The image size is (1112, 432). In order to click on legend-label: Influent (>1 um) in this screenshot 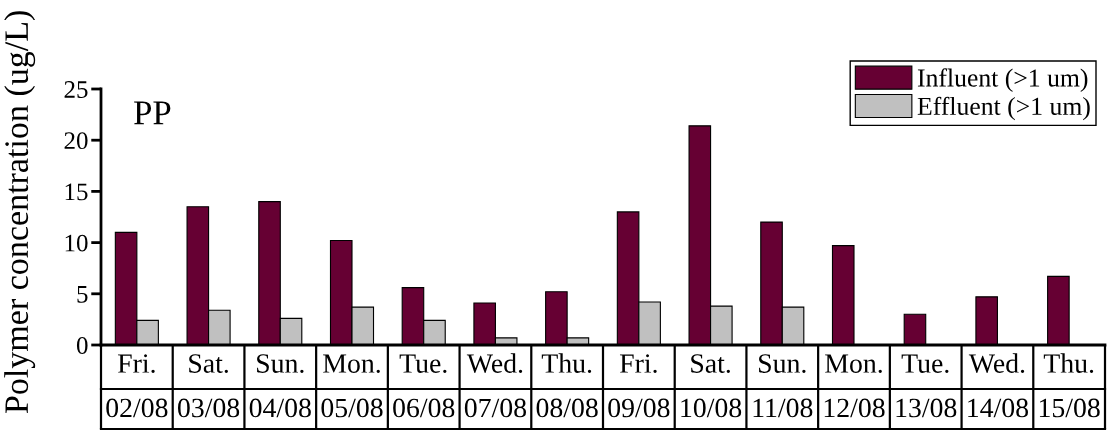, I will do `click(1002, 80)`.